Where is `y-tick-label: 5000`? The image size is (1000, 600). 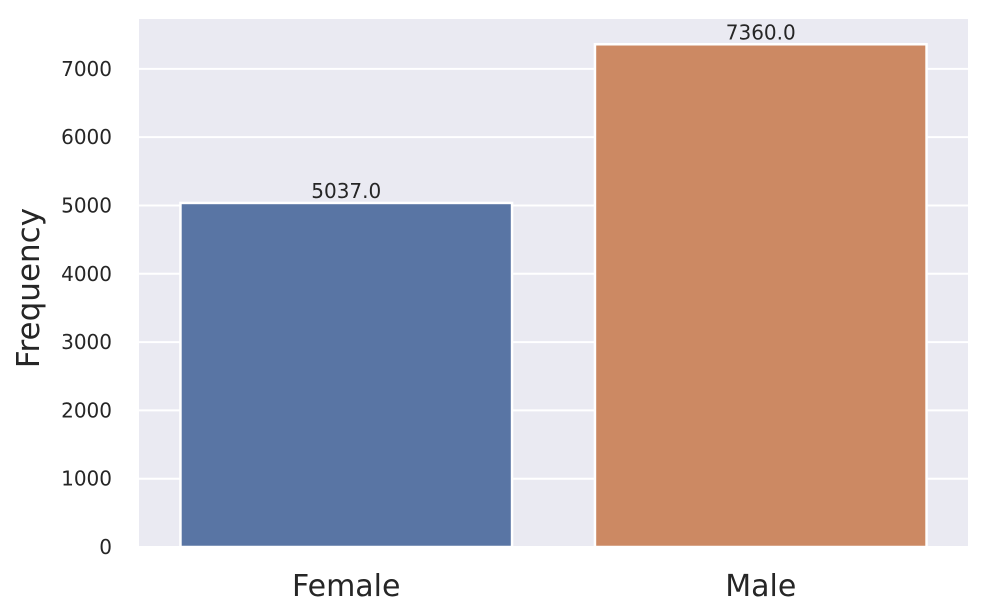
y-tick-label: 5000 is located at coordinates (86, 205).